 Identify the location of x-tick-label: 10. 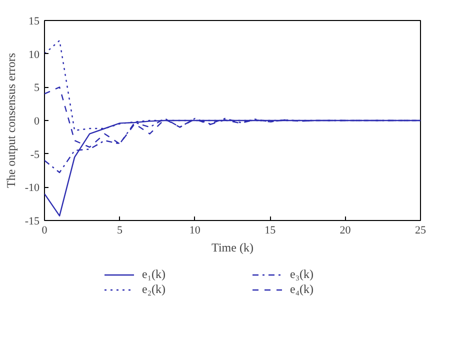
(195, 230).